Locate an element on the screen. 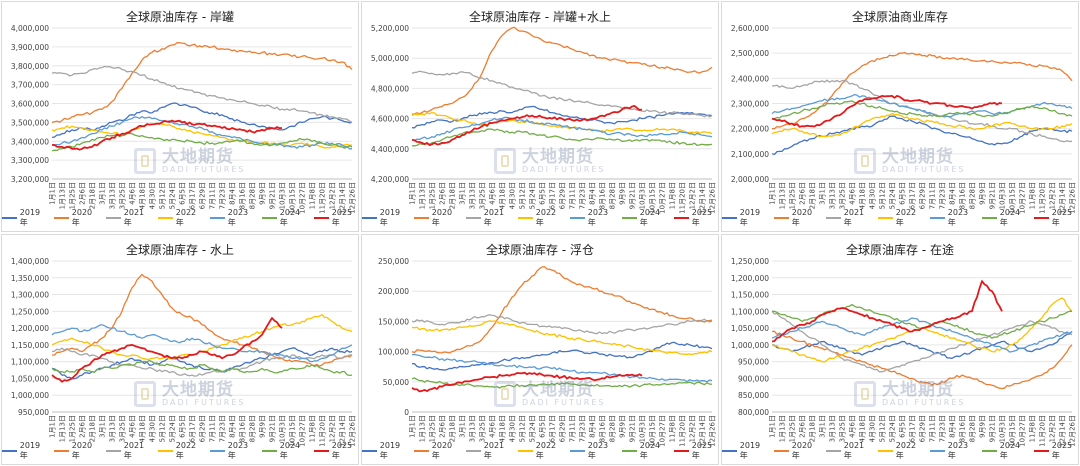 This screenshot has height=466, width=1080. y-tick-label: 1,050,000 is located at coordinates (750, 328).